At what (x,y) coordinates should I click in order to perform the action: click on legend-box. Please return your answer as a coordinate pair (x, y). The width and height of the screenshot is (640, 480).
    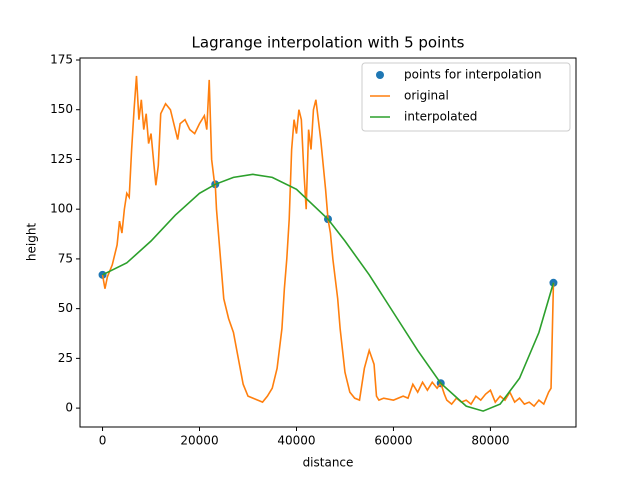
    Looking at the image, I should click on (466, 97).